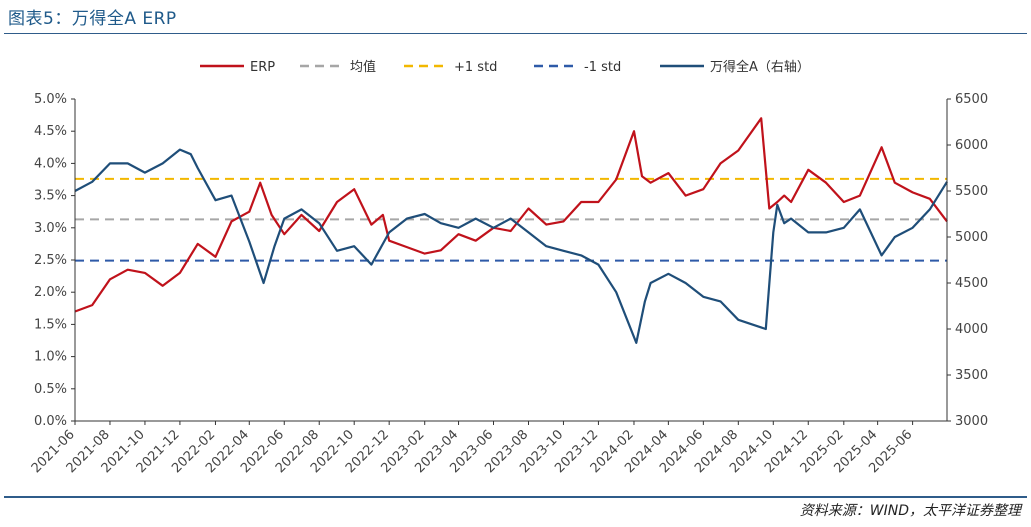 This screenshot has height=527, width=1031. What do you see at coordinates (971, 191) in the screenshot?
I see `right-tick-label: 5500` at bounding box center [971, 191].